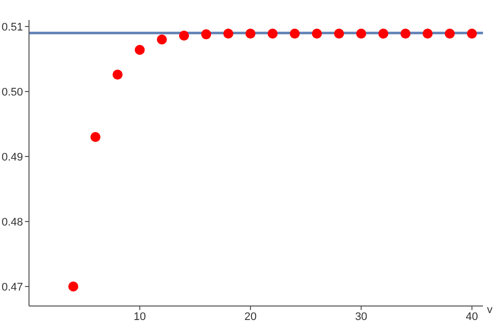 This screenshot has height=324, width=500. Describe the element at coordinates (12, 222) in the screenshot. I see `y-tick-label: 0.48` at that location.